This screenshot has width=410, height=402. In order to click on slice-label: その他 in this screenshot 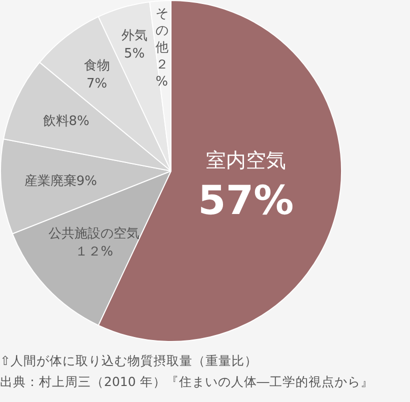, I will do `click(161, 31)`.